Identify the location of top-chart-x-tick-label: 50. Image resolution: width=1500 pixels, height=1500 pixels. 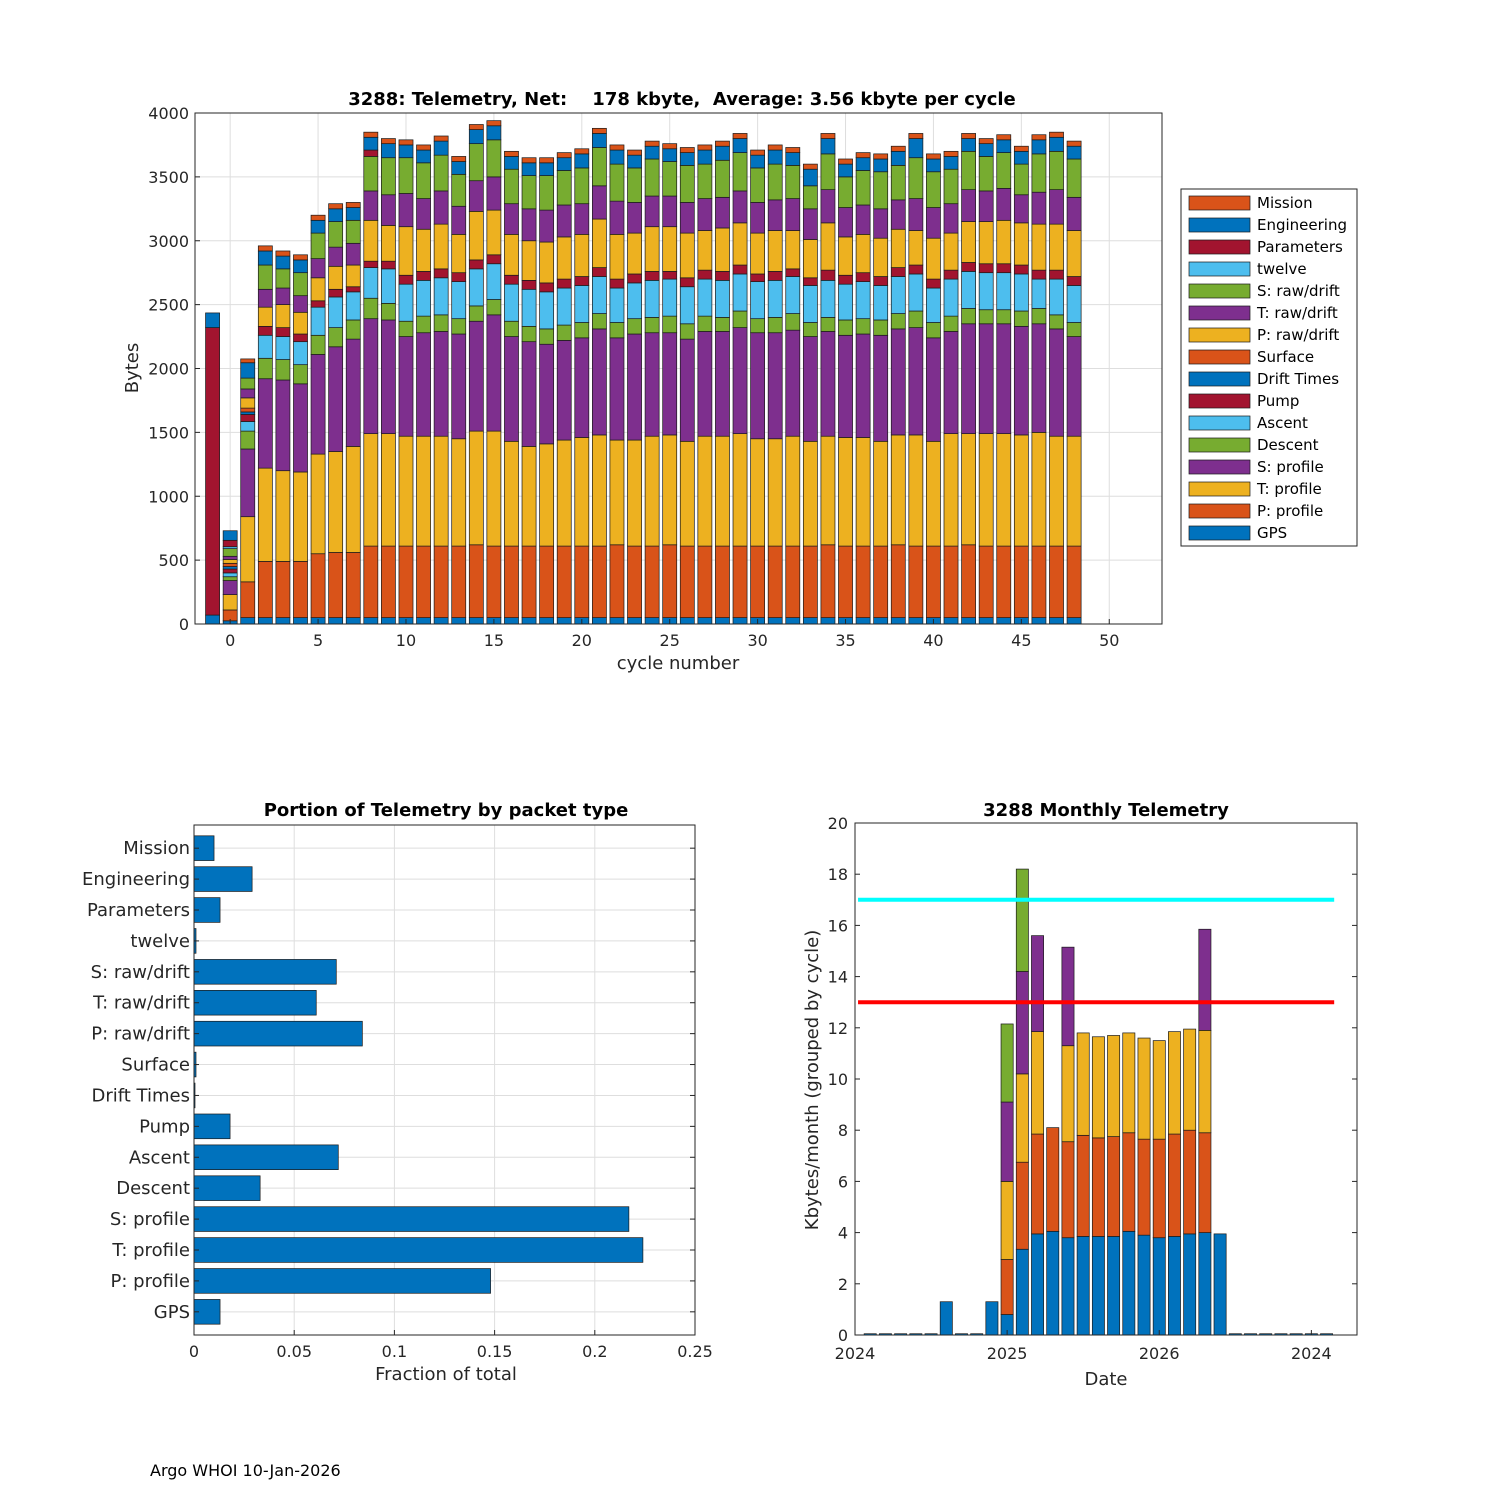
(1109, 640).